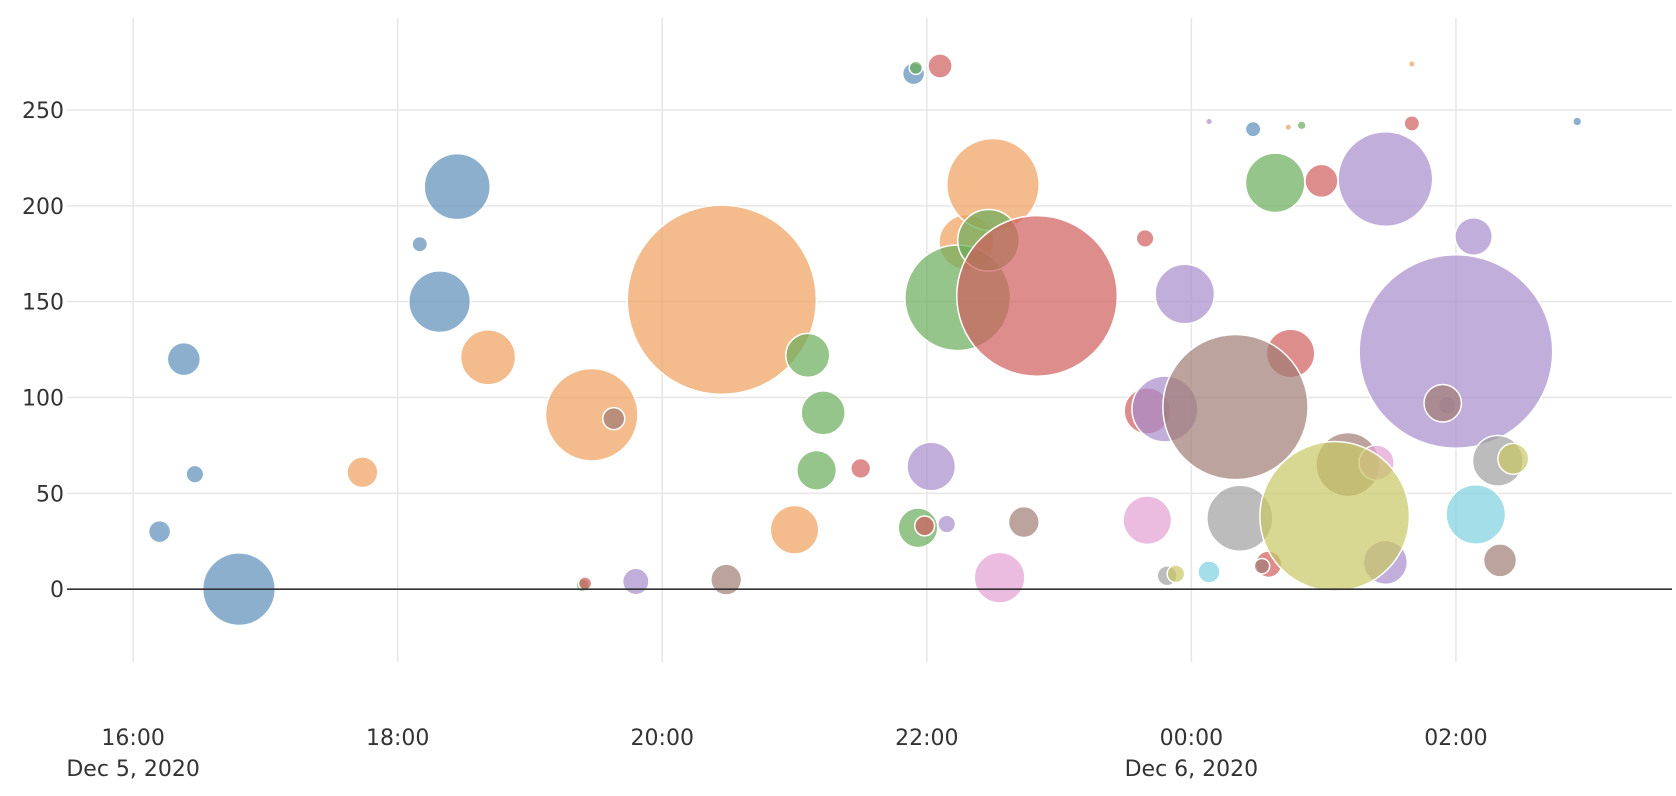 This screenshot has height=796, width=1676. Describe the element at coordinates (397, 738) in the screenshot. I see `x-tick-label: 18:00` at that location.